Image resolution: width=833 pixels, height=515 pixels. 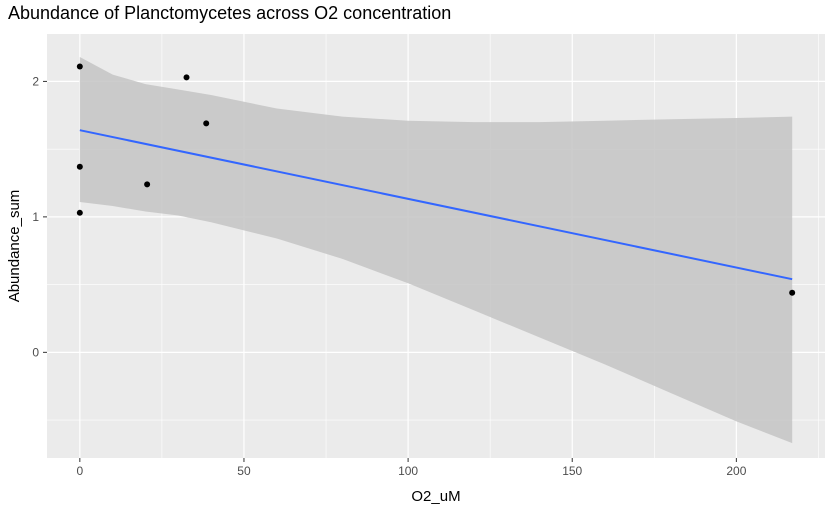 What do you see at coordinates (35, 217) in the screenshot?
I see `y-tick-label: 1` at bounding box center [35, 217].